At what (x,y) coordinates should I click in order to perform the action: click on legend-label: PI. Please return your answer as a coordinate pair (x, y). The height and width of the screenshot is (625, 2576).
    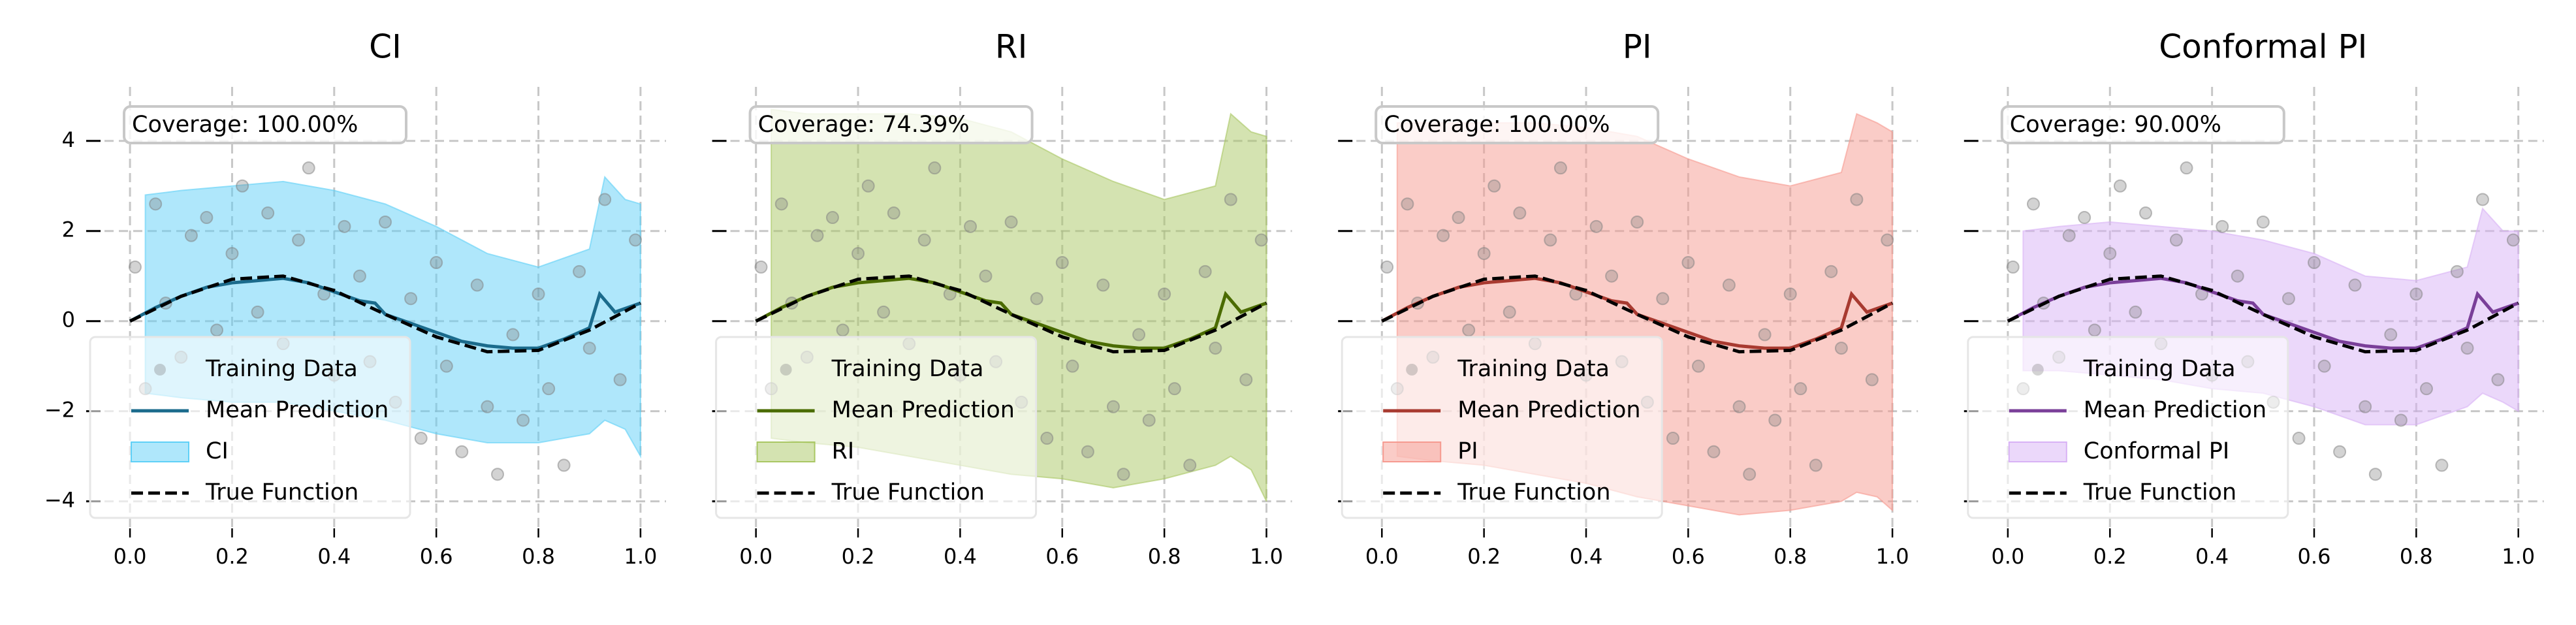
    Looking at the image, I should click on (1468, 451).